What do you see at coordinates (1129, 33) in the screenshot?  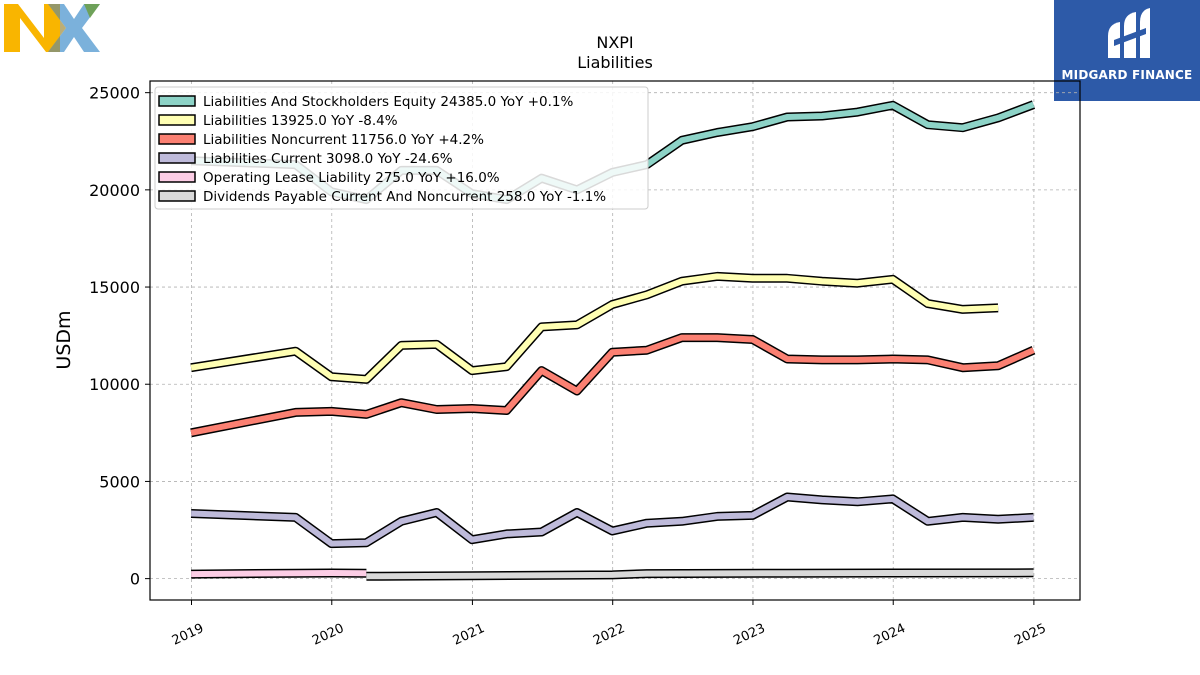 I see `midgard-emblem-icon` at bounding box center [1129, 33].